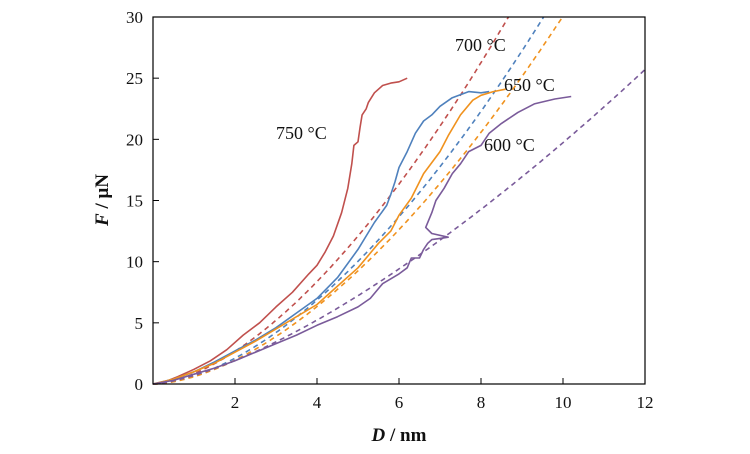 This screenshot has width=750, height=454. What do you see at coordinates (139, 323) in the screenshot?
I see `y-tick-label: 5` at bounding box center [139, 323].